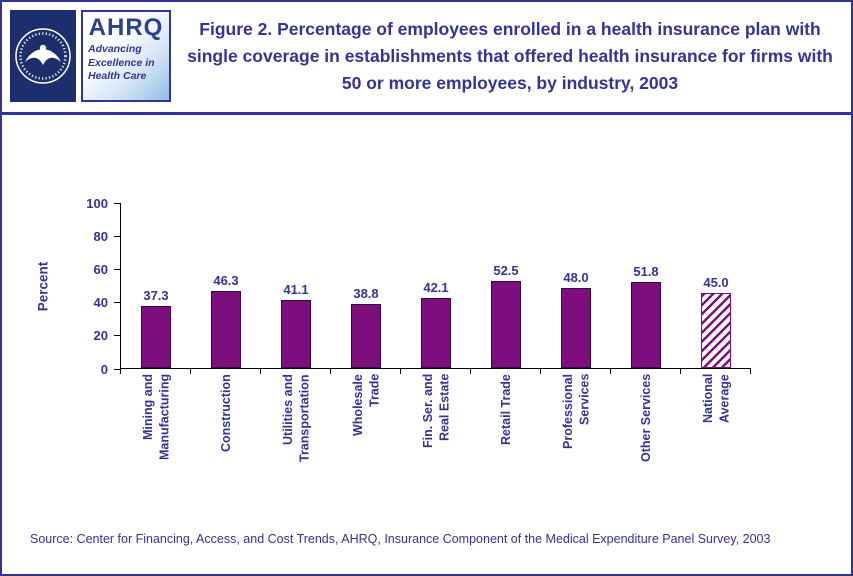 Image resolution: width=853 pixels, height=576 pixels. I want to click on bar-group: 37.3, so click(156, 328).